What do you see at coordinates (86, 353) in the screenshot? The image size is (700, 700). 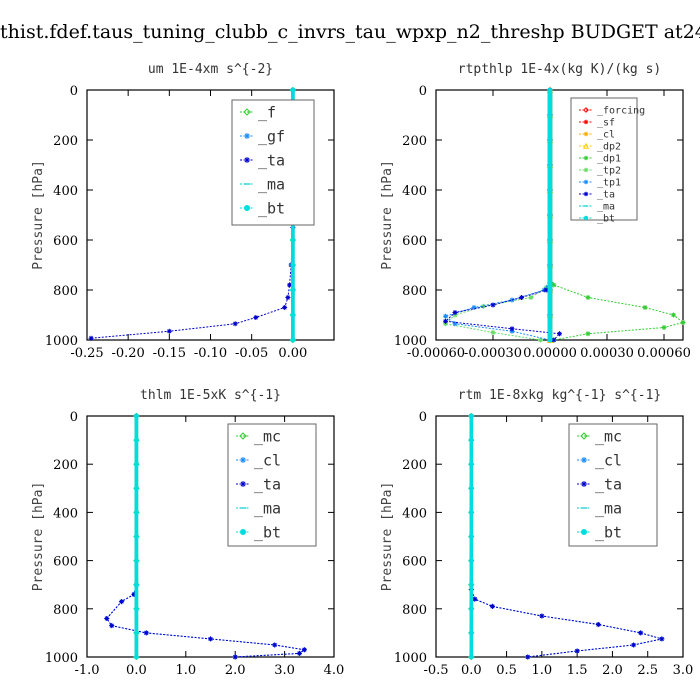 I see `x-tick-label: -0.25` at bounding box center [86, 353].